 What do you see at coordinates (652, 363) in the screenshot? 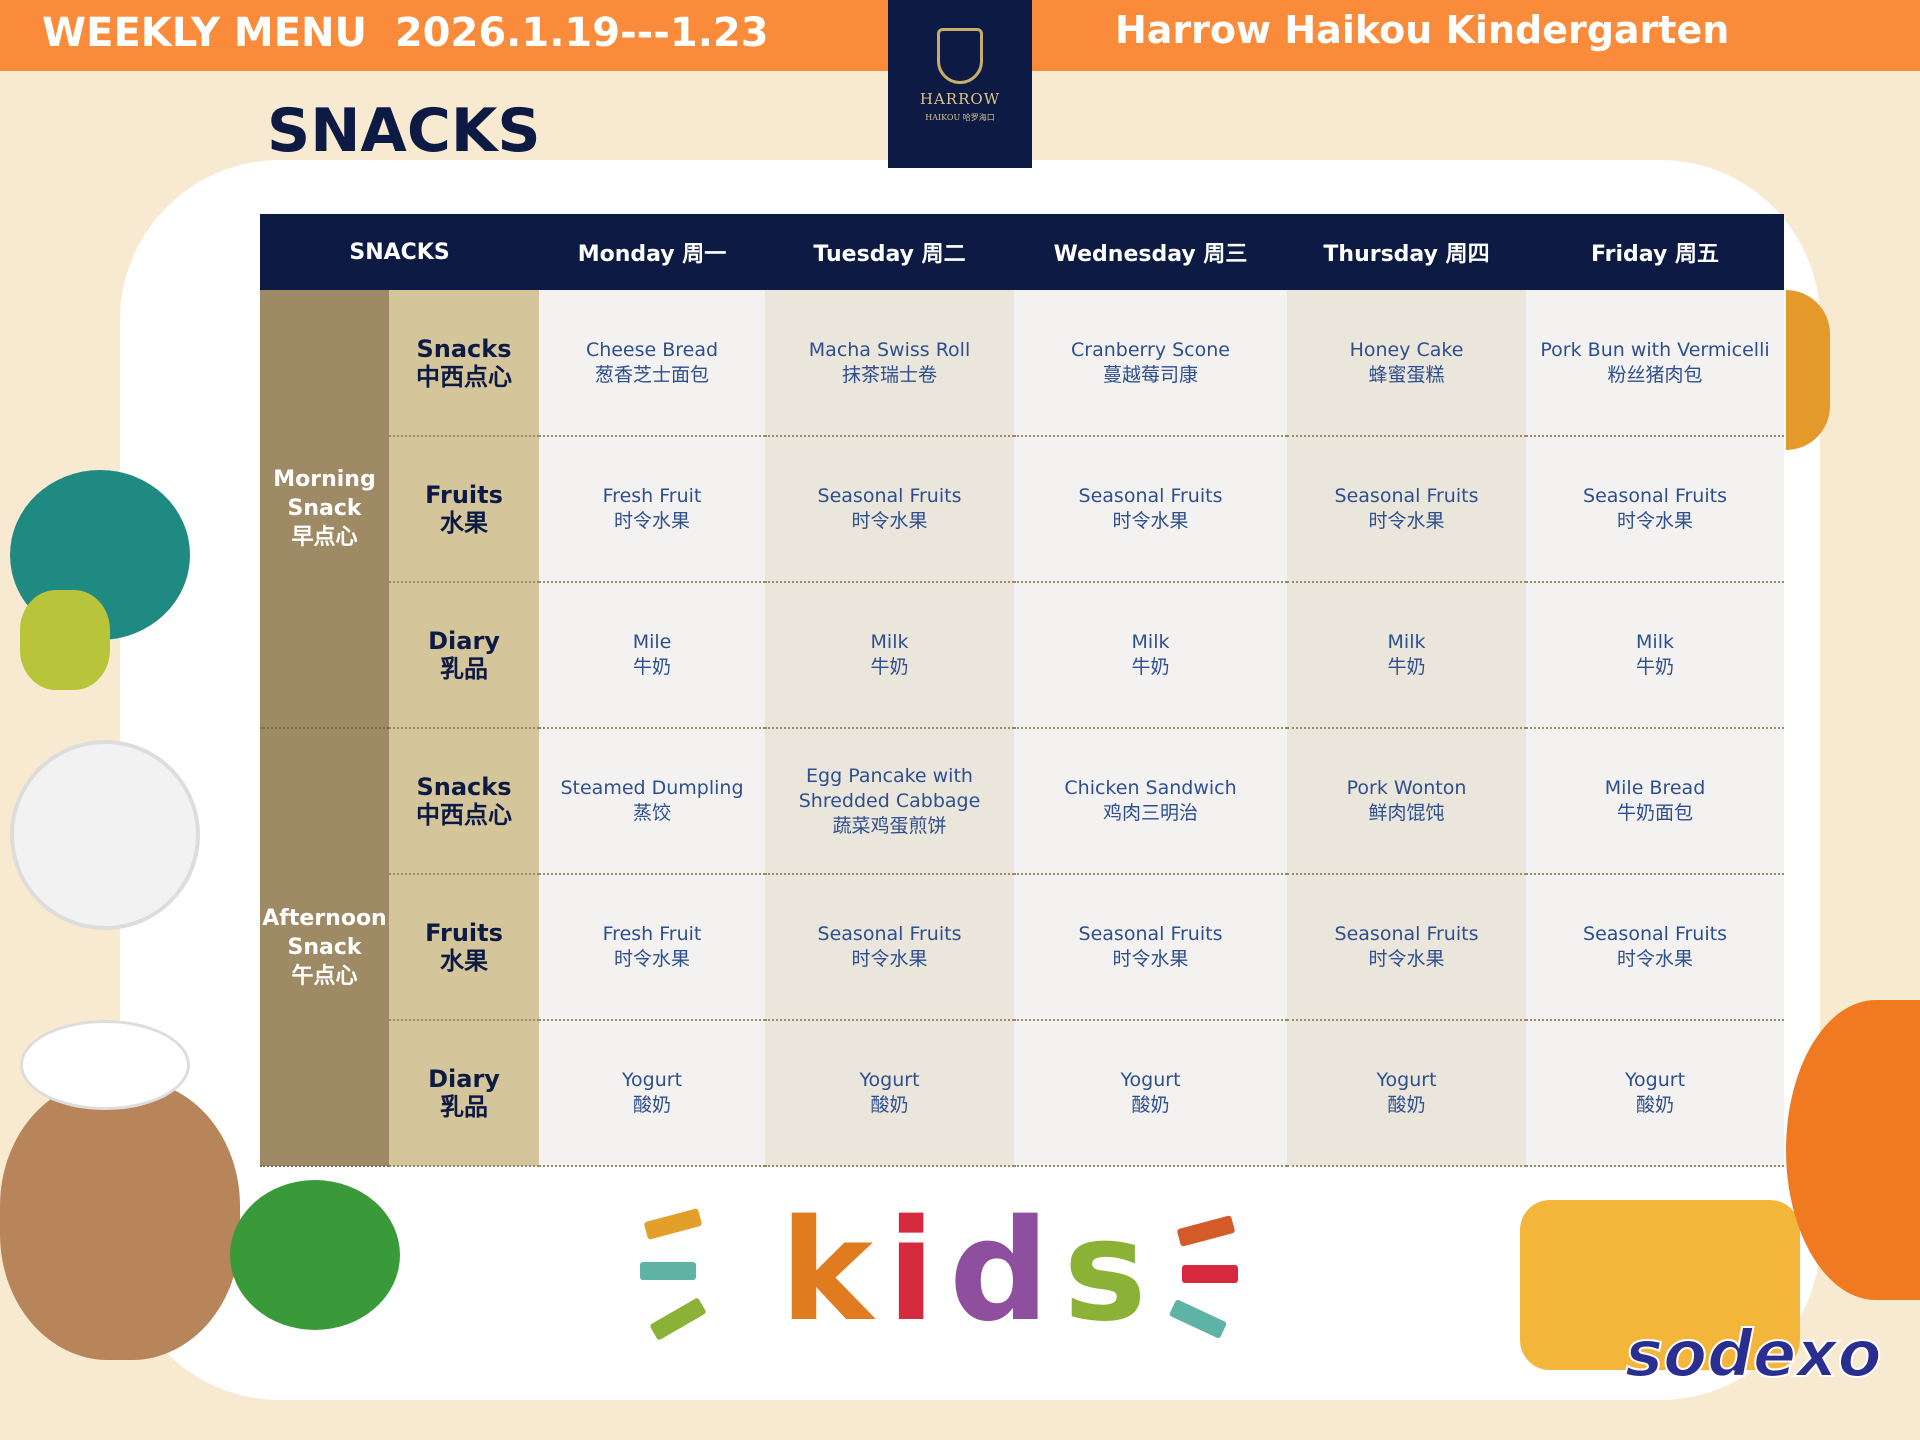
I see `menu-item: Cheese Bread 葱香芝士面包` at bounding box center [652, 363].